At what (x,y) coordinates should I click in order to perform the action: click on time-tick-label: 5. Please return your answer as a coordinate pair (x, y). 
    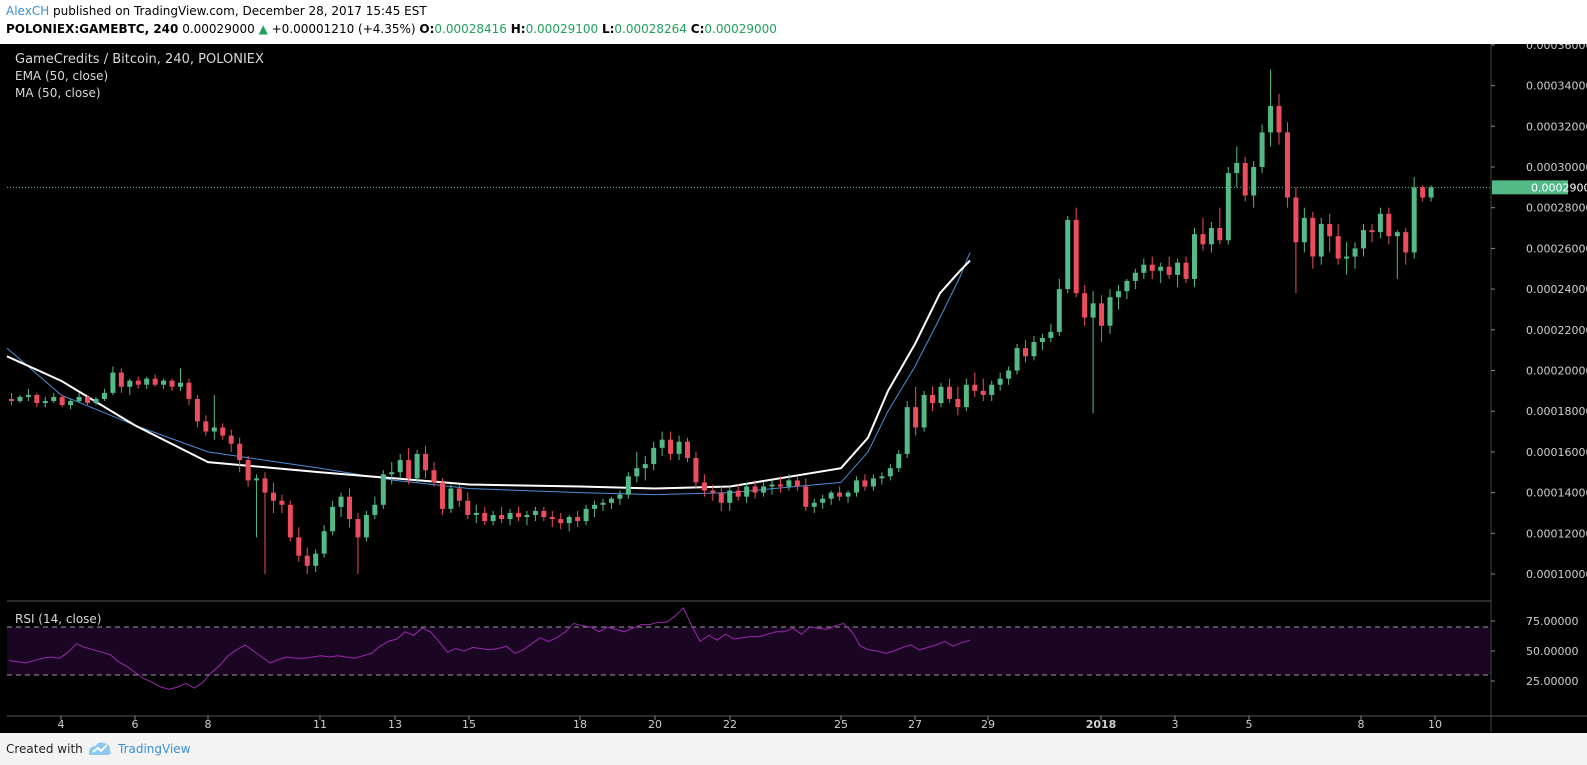
    Looking at the image, I should click on (1249, 724).